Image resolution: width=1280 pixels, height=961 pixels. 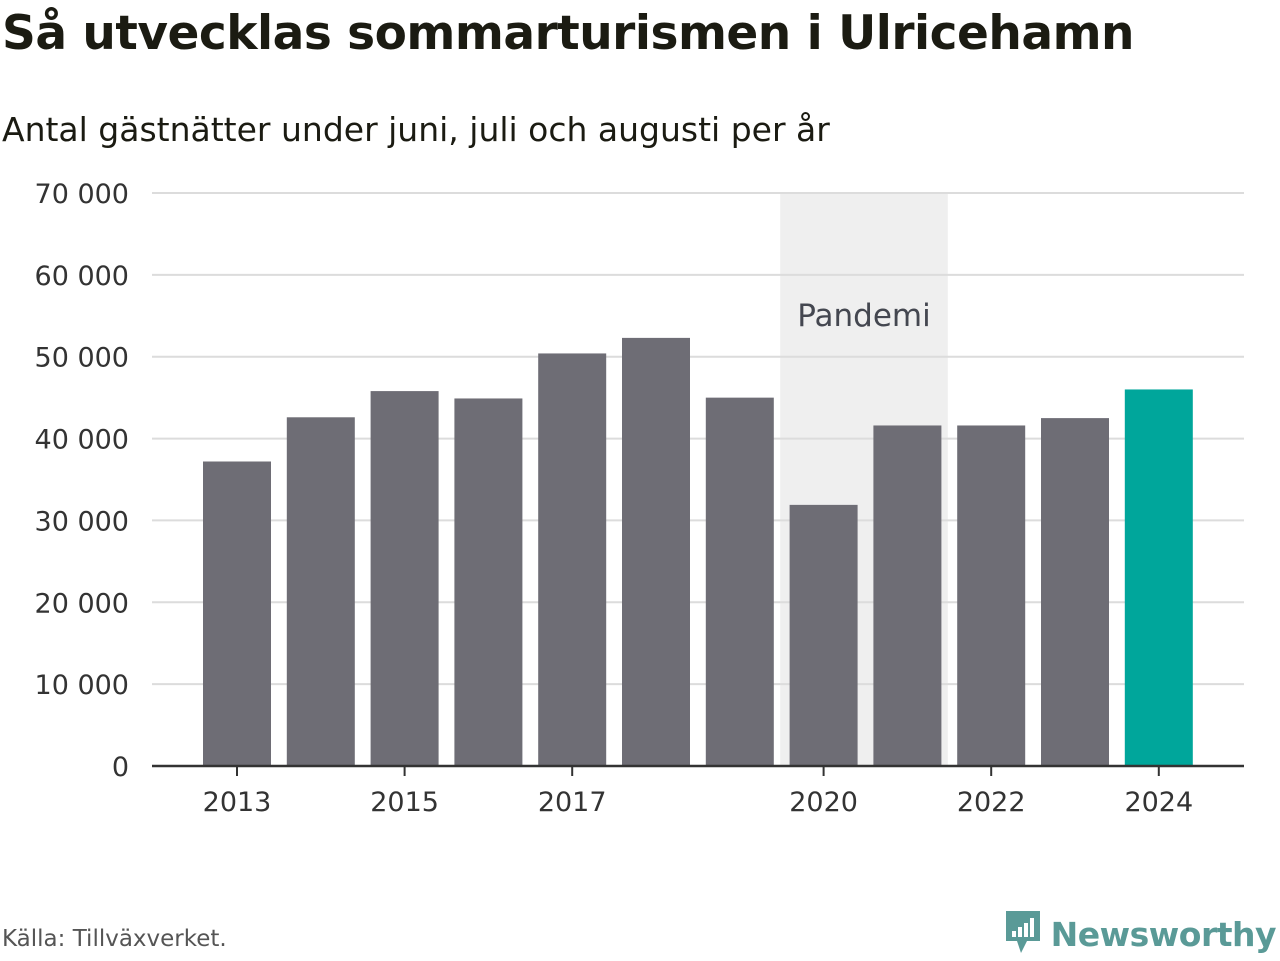 What do you see at coordinates (488, 582) in the screenshot?
I see `bar-2016` at bounding box center [488, 582].